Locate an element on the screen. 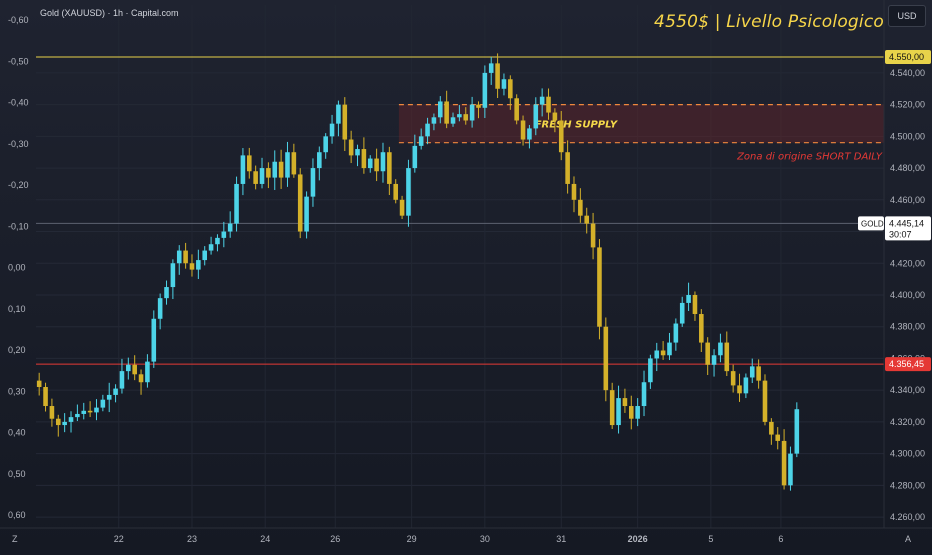 The width and height of the screenshot is (932, 555). currency-button: USD is located at coordinates (907, 16).